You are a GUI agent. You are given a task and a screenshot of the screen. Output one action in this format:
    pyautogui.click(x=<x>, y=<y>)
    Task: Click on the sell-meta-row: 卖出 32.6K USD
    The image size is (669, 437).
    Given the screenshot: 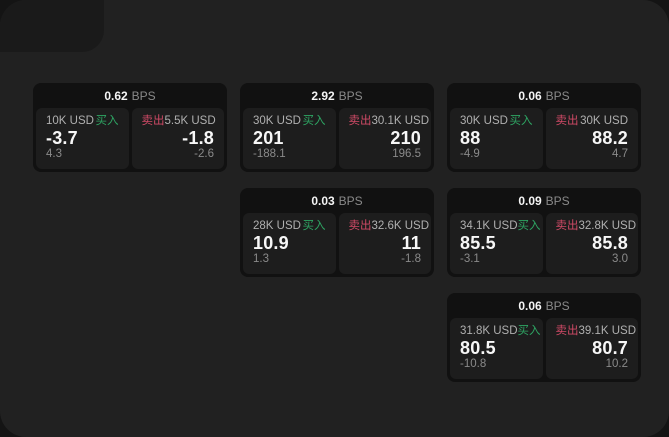 What is the action you would take?
    pyautogui.click(x=389, y=226)
    